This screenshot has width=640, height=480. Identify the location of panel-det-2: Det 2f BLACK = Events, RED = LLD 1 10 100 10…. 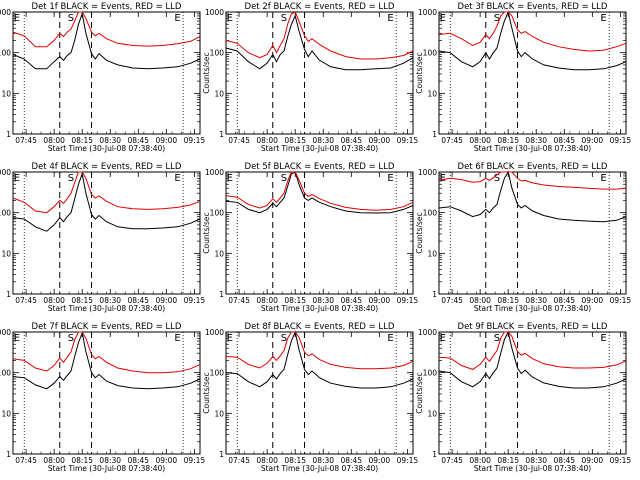
(310, 77).